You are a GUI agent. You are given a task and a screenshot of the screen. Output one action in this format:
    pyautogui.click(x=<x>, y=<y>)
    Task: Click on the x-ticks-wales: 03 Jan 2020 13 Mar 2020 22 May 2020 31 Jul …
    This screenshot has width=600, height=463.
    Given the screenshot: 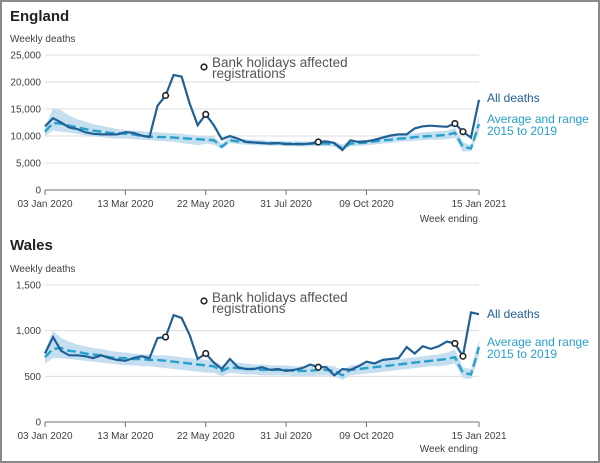 What is the action you would take?
    pyautogui.click(x=262, y=432)
    